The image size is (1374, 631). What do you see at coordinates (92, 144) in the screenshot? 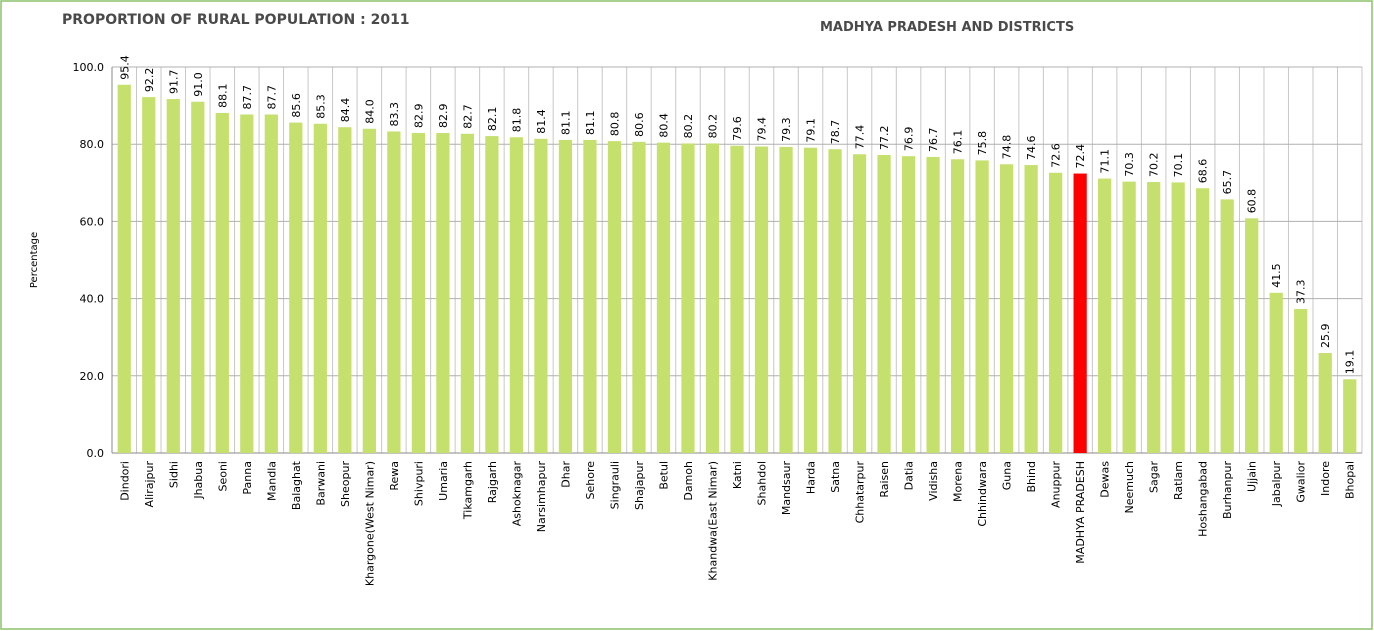
I see `y-tick-label: 80.0` at bounding box center [92, 144].